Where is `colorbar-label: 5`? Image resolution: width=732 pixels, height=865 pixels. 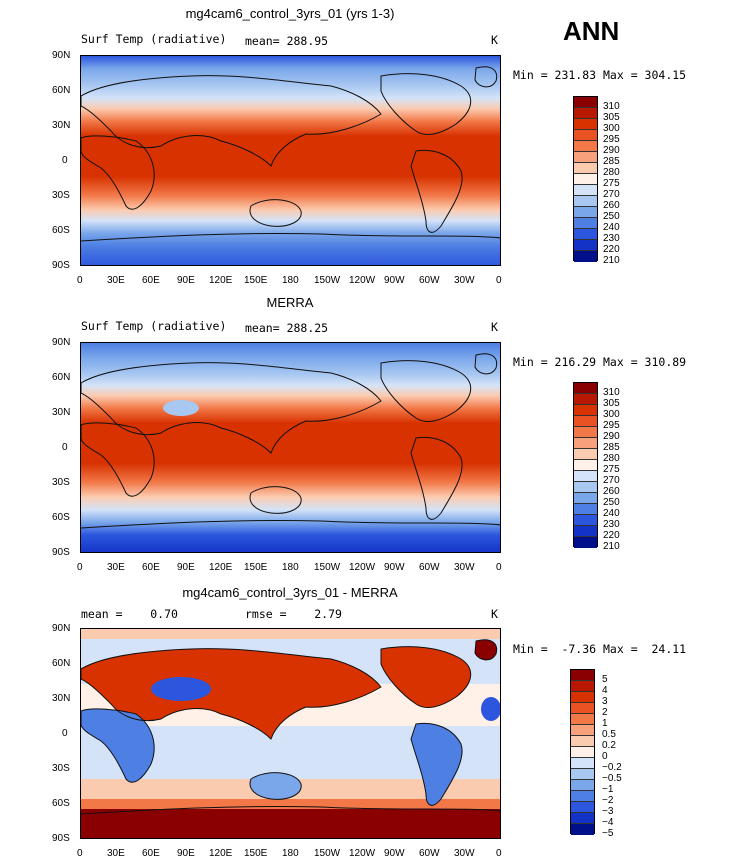 colorbar-label: 5 is located at coordinates (605, 679).